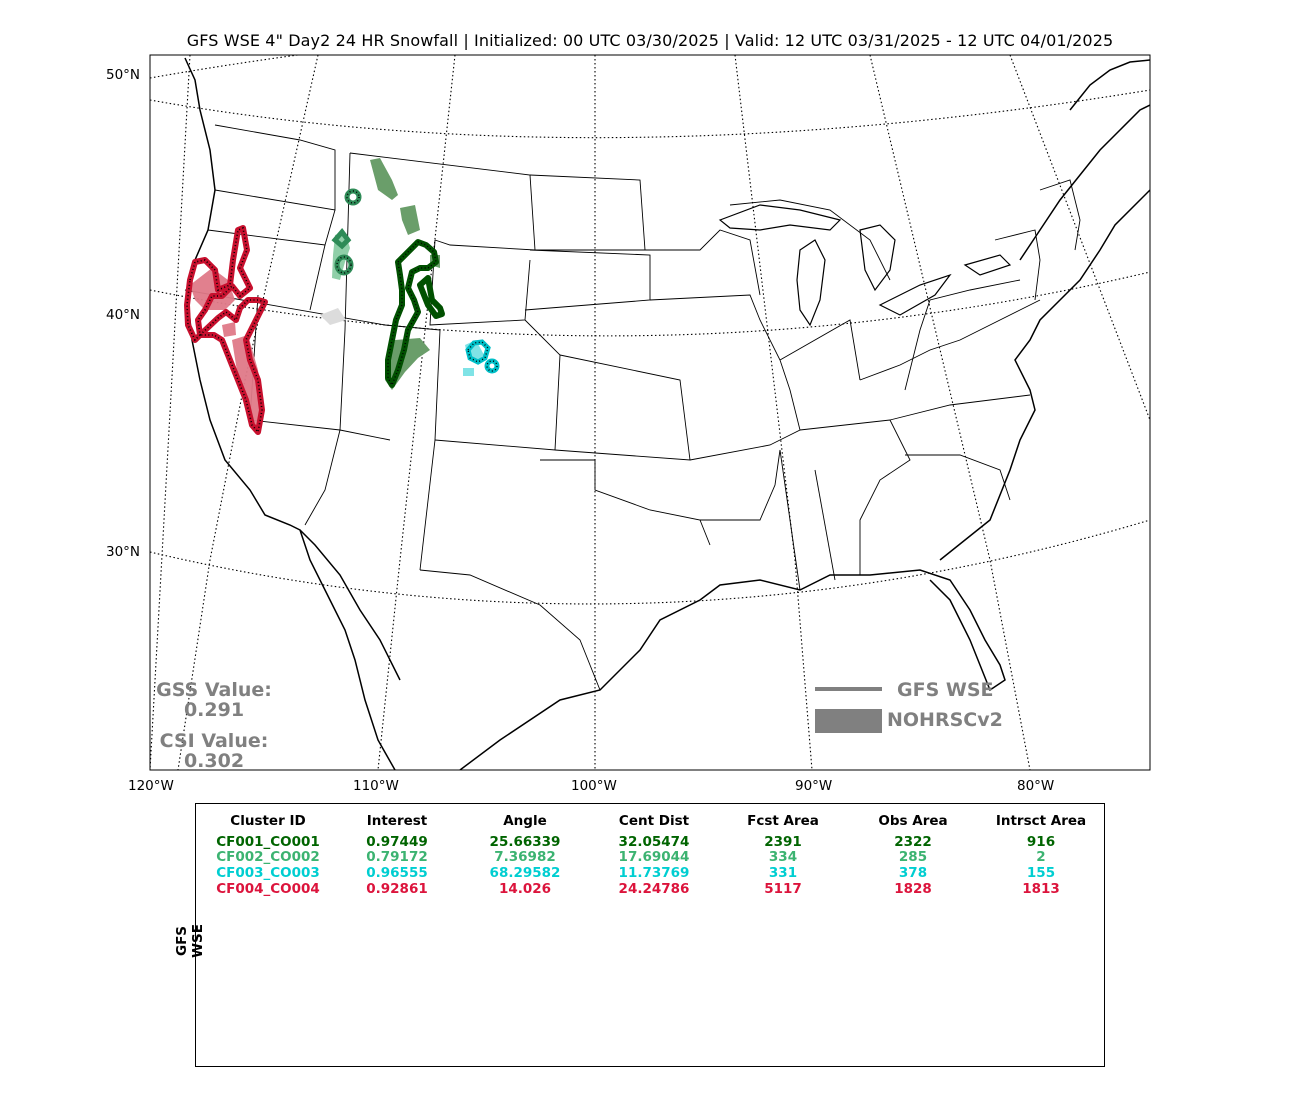  Describe the element at coordinates (190, 941) in the screenshot. I see `table-ylabel: GFS WSE` at that location.